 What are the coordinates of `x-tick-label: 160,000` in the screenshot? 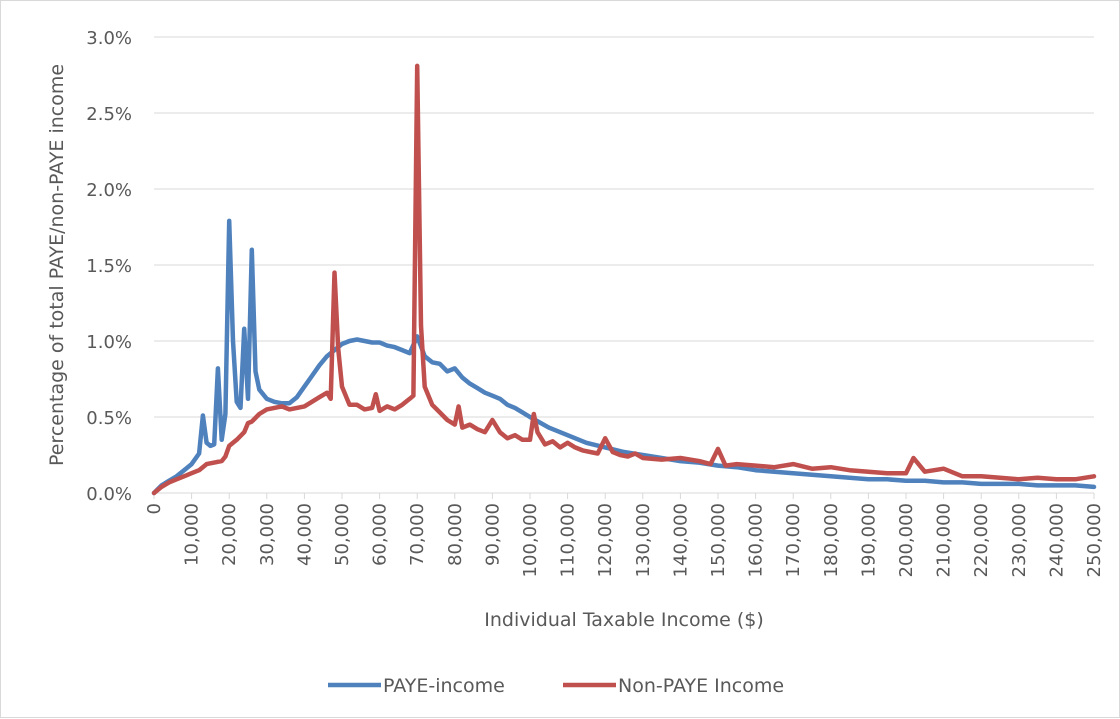 It's located at (756, 540).